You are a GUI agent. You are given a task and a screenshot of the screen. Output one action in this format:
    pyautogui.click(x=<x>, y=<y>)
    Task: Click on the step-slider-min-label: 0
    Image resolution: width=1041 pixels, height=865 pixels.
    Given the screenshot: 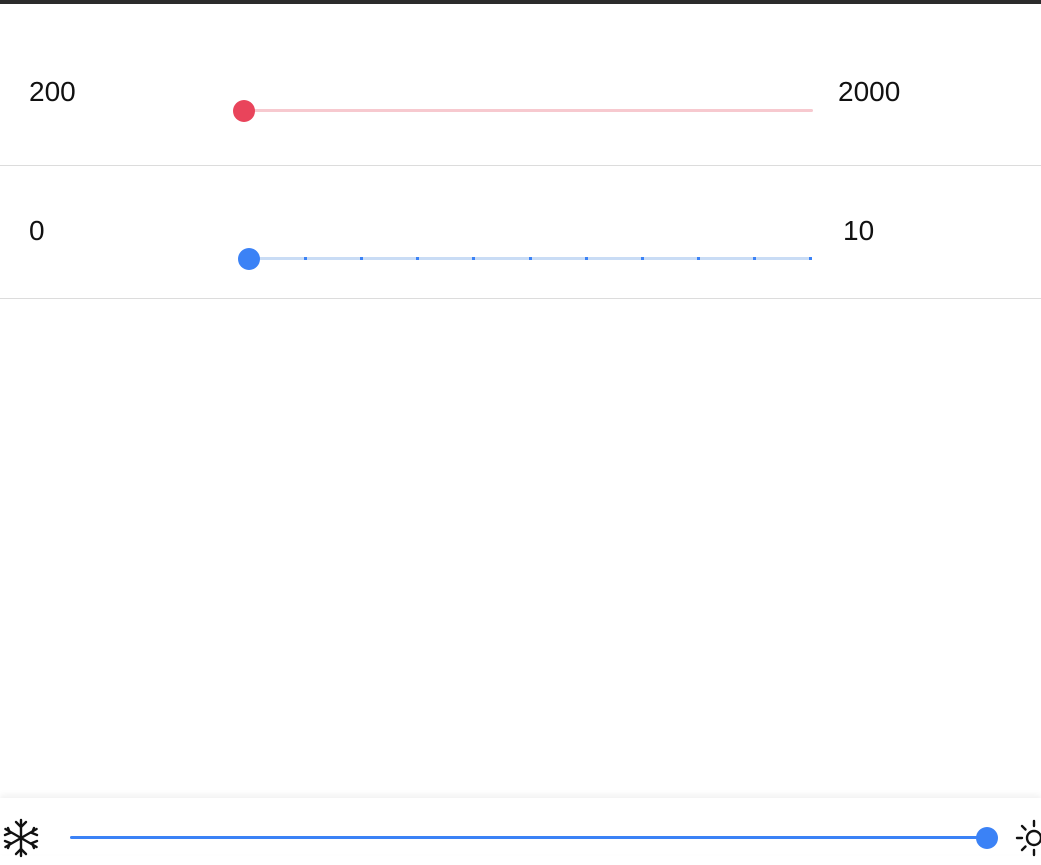 What is the action you would take?
    pyautogui.click(x=37, y=230)
    